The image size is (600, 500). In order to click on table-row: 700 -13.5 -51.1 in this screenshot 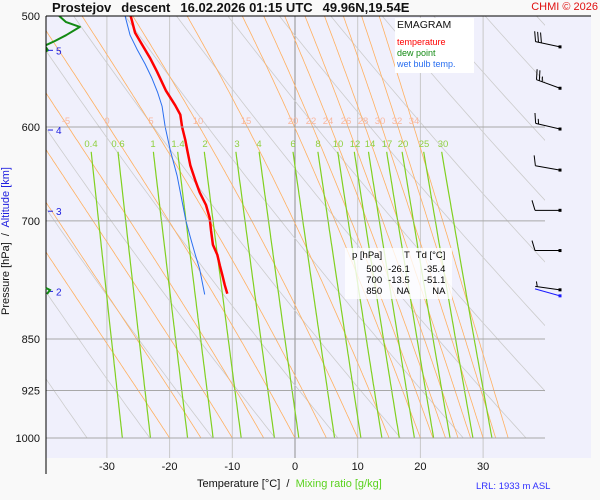, I will do `click(398, 280)`.